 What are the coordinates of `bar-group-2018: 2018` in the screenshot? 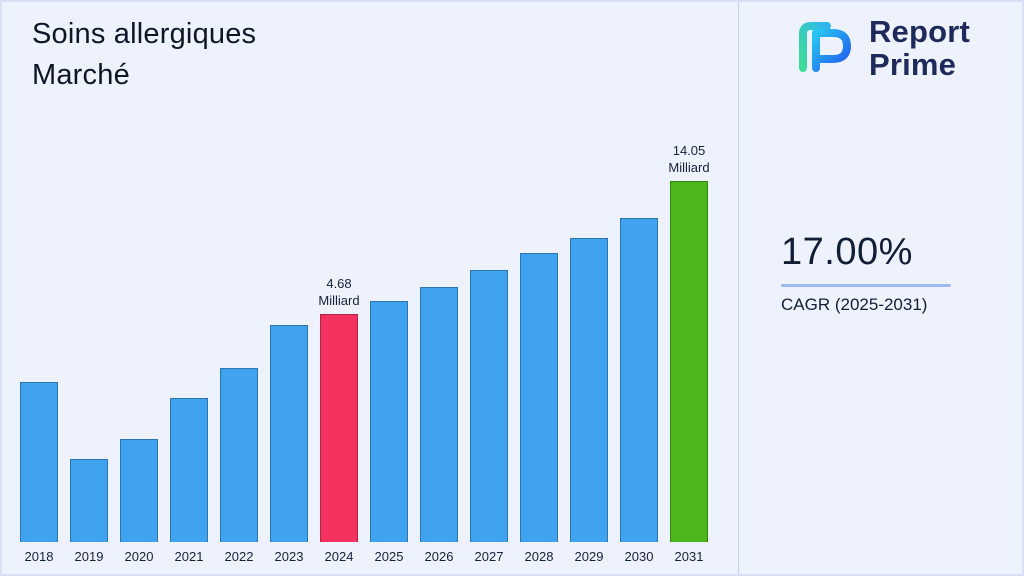 It's located at (39, 473).